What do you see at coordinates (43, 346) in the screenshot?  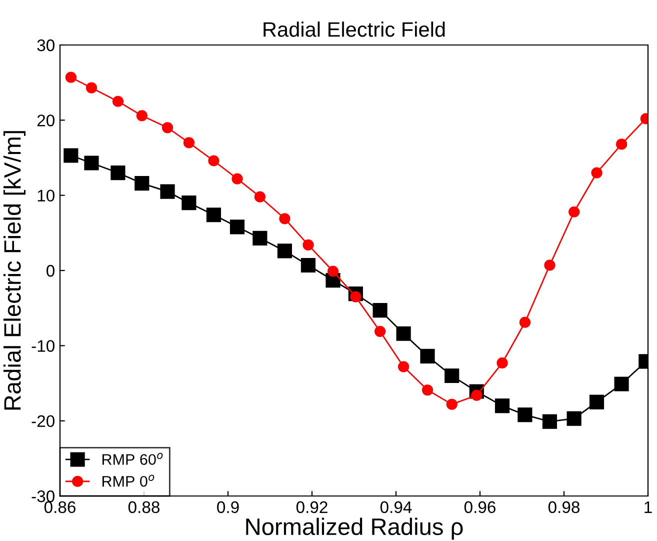 I see `y-tick-label: -10` at bounding box center [43, 346].